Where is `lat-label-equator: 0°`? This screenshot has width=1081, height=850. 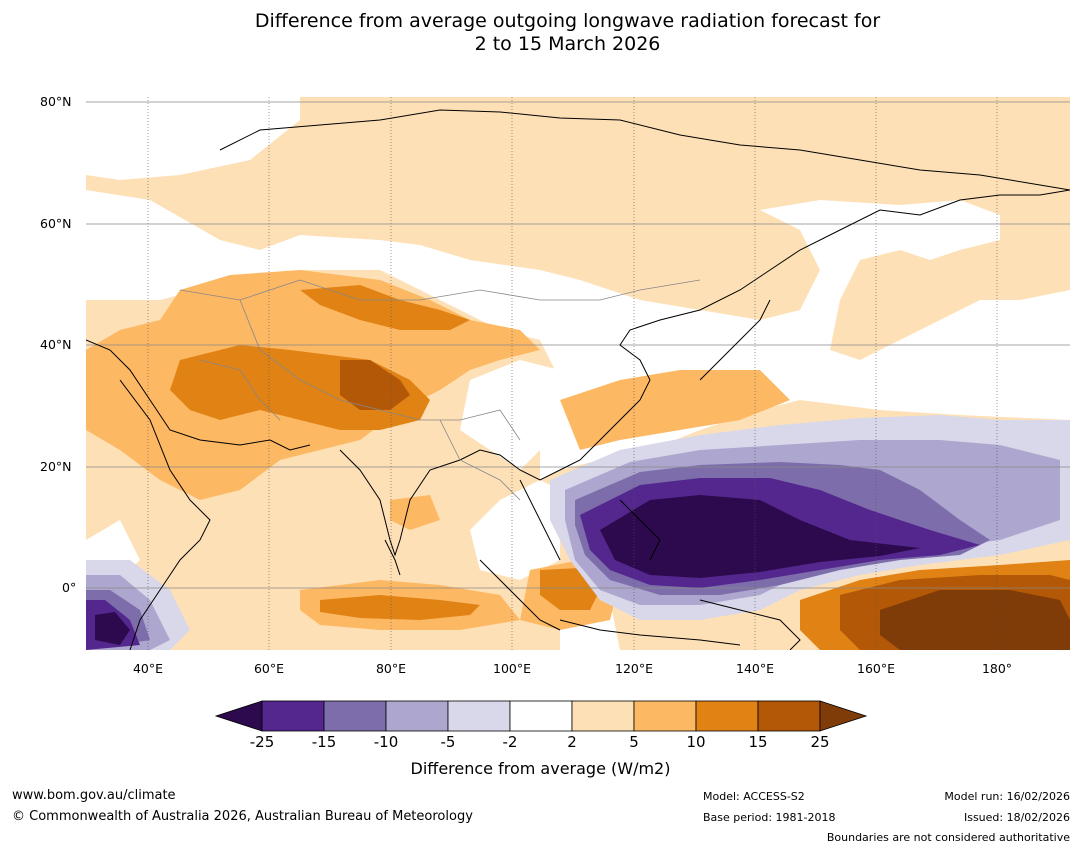 lat-label-equator: 0° is located at coordinates (69, 587).